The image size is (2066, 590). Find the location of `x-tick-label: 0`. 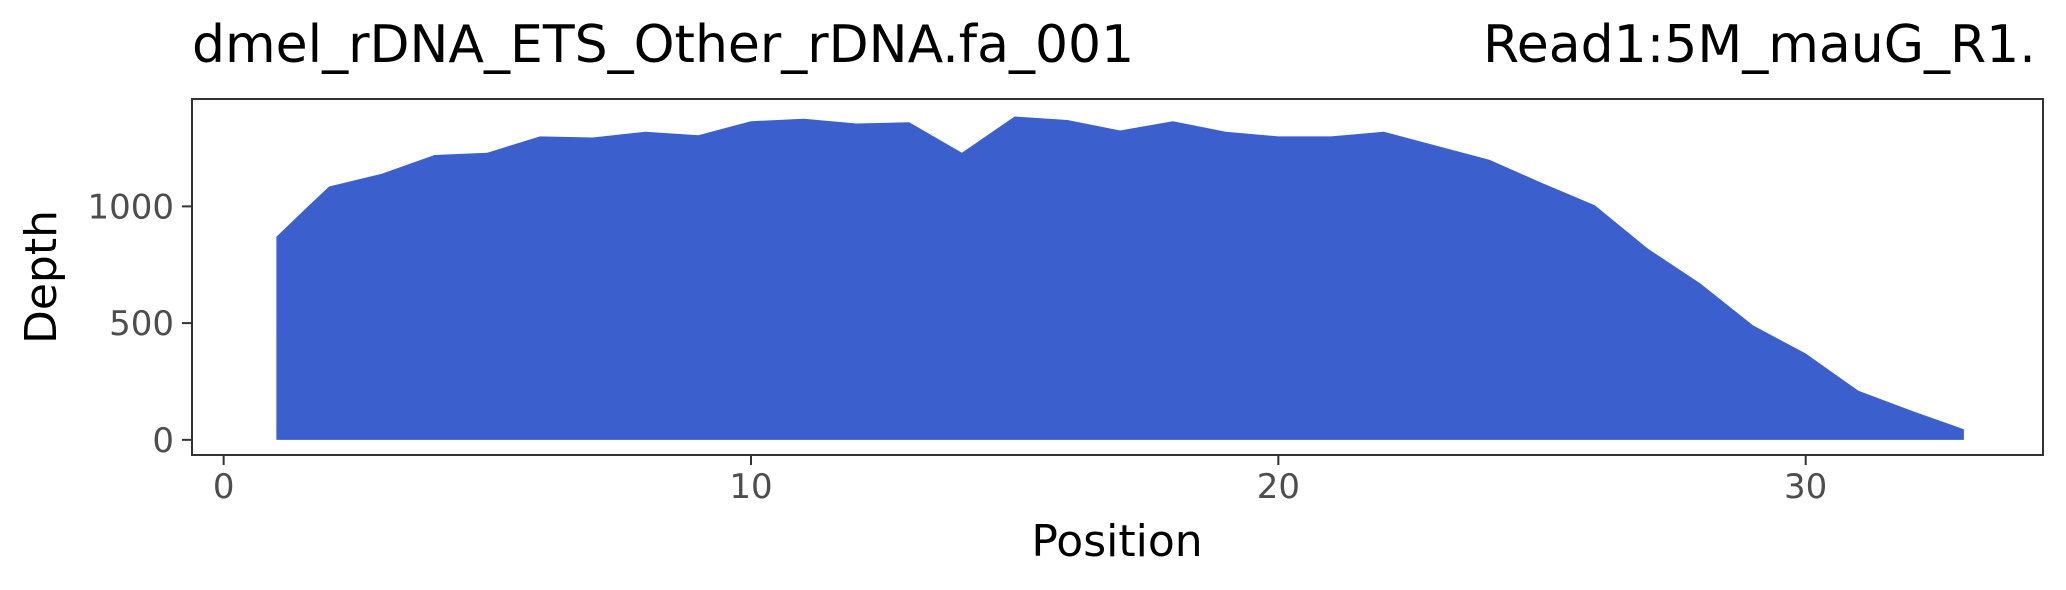

x-tick-label: 0 is located at coordinates (224, 487).